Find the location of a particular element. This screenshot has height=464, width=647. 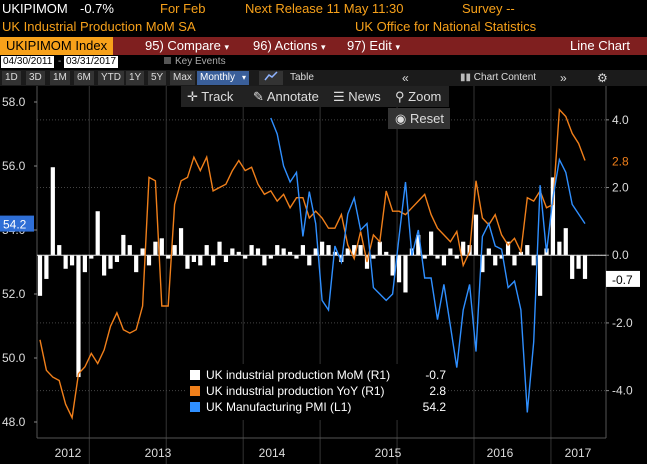

track-button: ✛ Track is located at coordinates (210, 96).